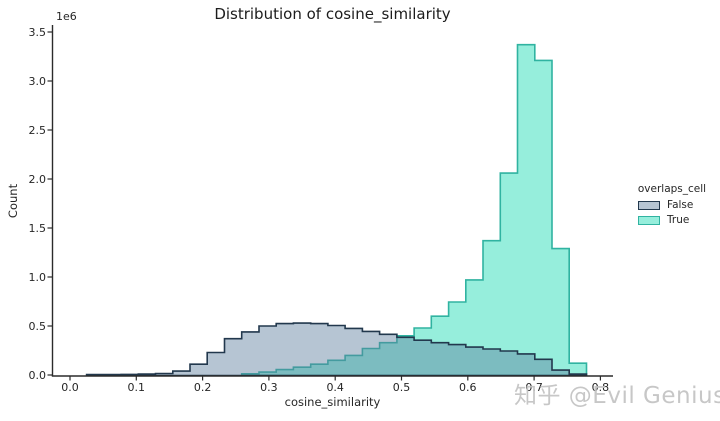 The height and width of the screenshot is (421, 720). What do you see at coordinates (680, 205) in the screenshot?
I see `legend-label-false: False` at bounding box center [680, 205].